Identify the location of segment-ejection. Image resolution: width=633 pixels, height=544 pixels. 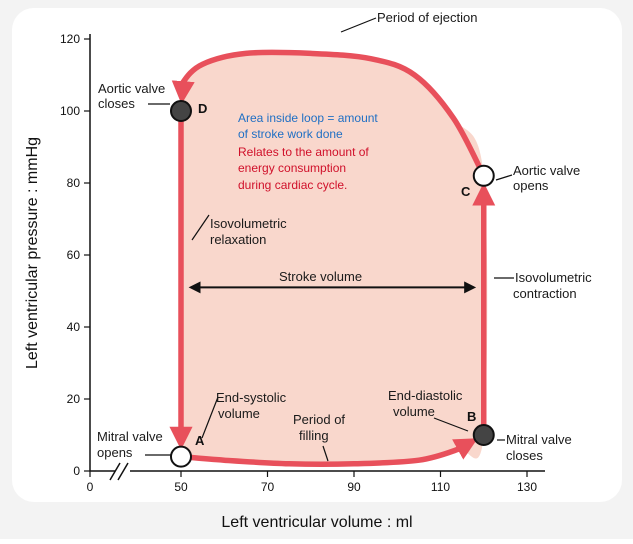
(329, 114).